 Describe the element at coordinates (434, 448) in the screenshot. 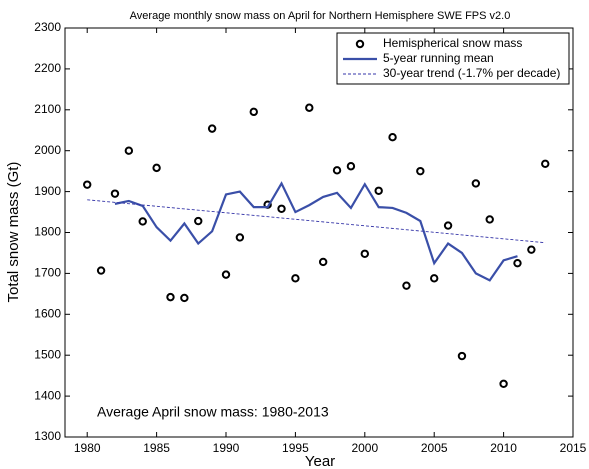

I see `x-tick-label: 2005` at that location.